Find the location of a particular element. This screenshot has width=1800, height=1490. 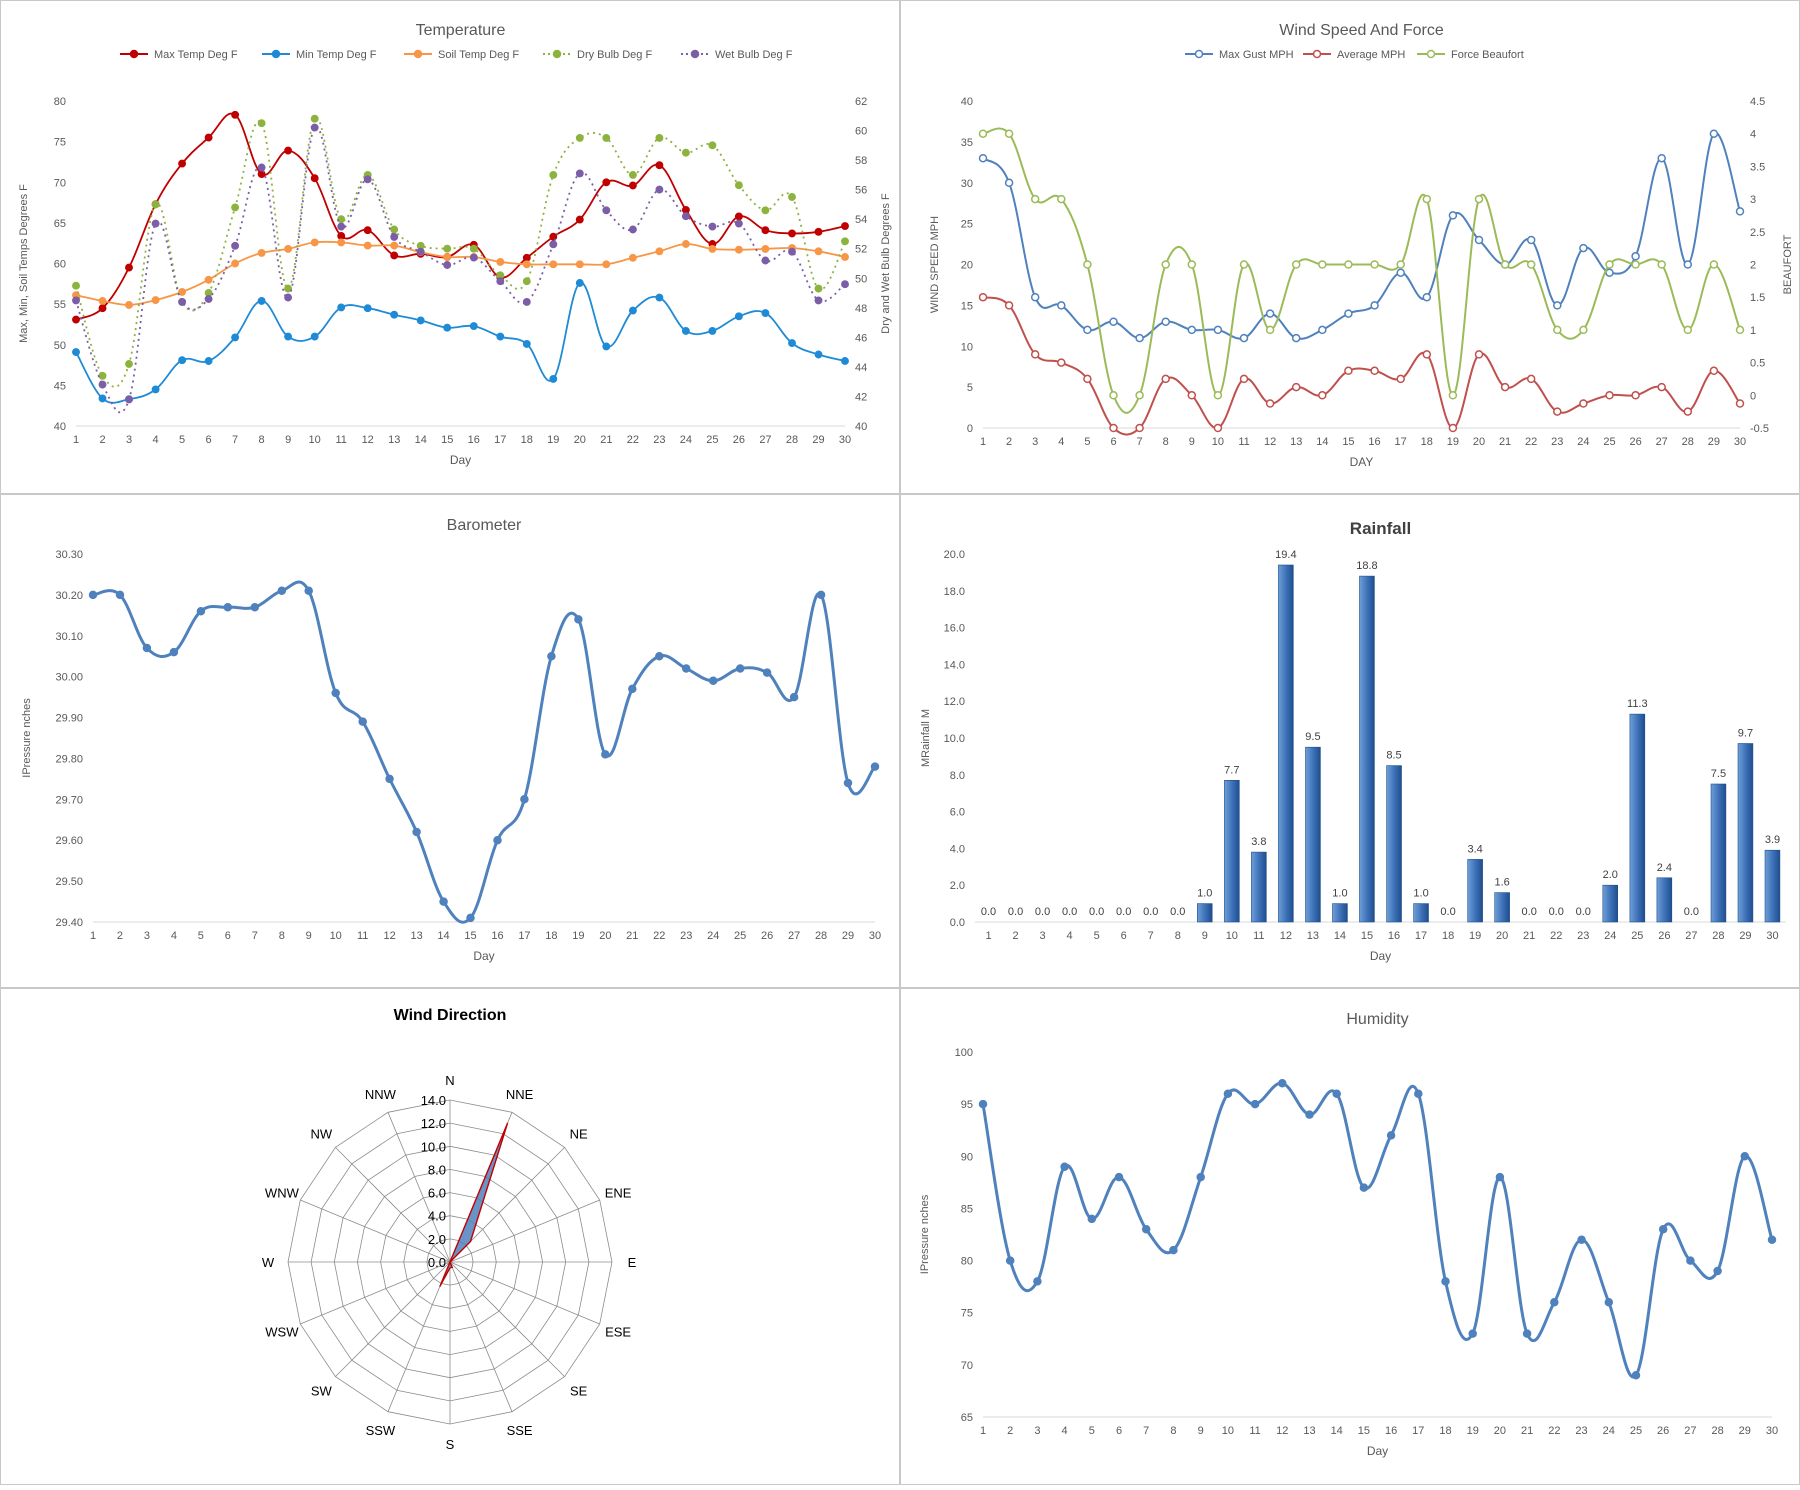

x-tick-label: 1 is located at coordinates (983, 442).